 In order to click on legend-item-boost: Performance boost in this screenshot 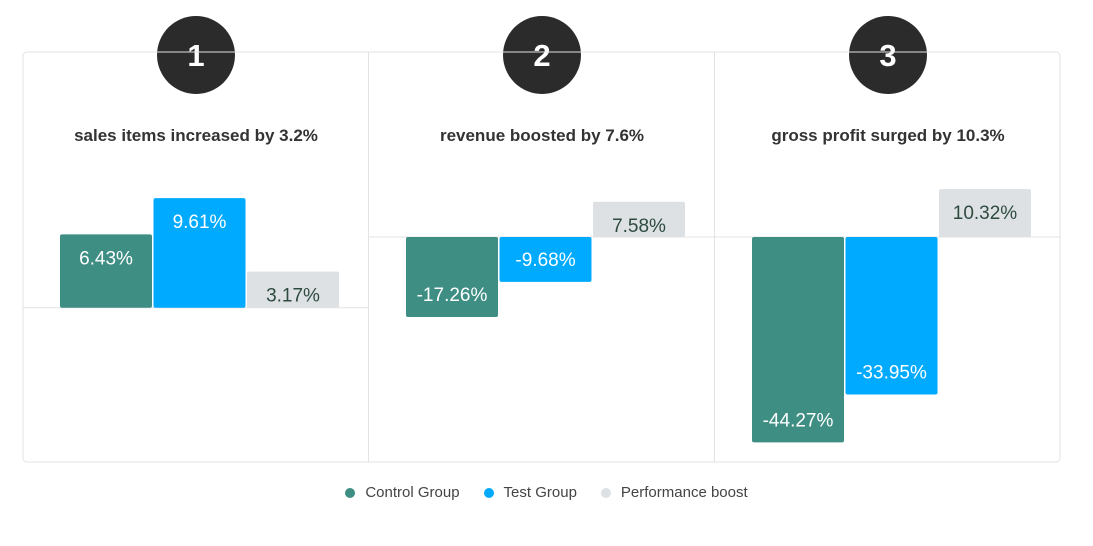, I will do `click(674, 492)`.